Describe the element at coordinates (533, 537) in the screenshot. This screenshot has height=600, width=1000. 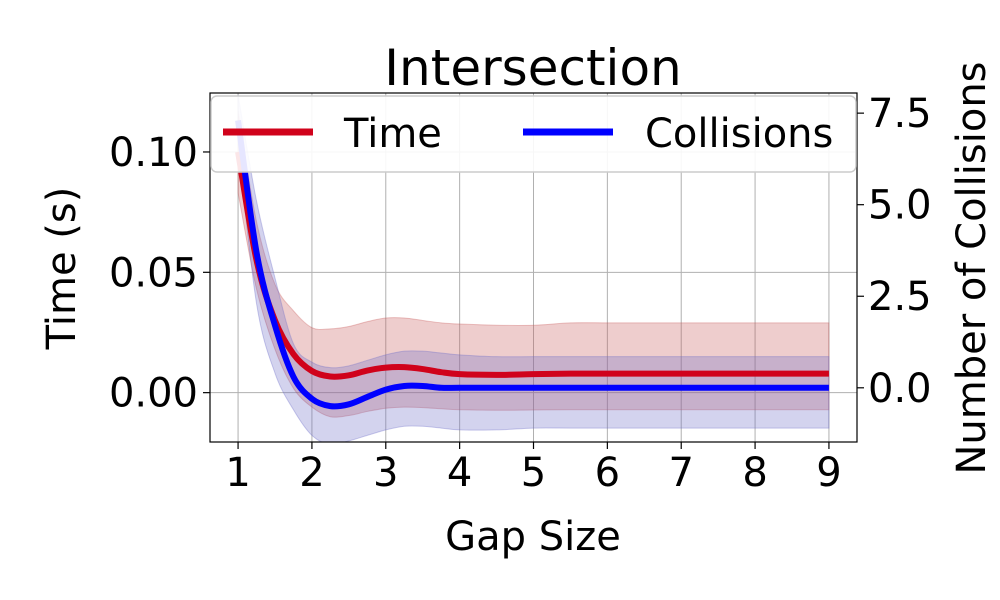
I see `x-axis-title: Gap Size` at that location.